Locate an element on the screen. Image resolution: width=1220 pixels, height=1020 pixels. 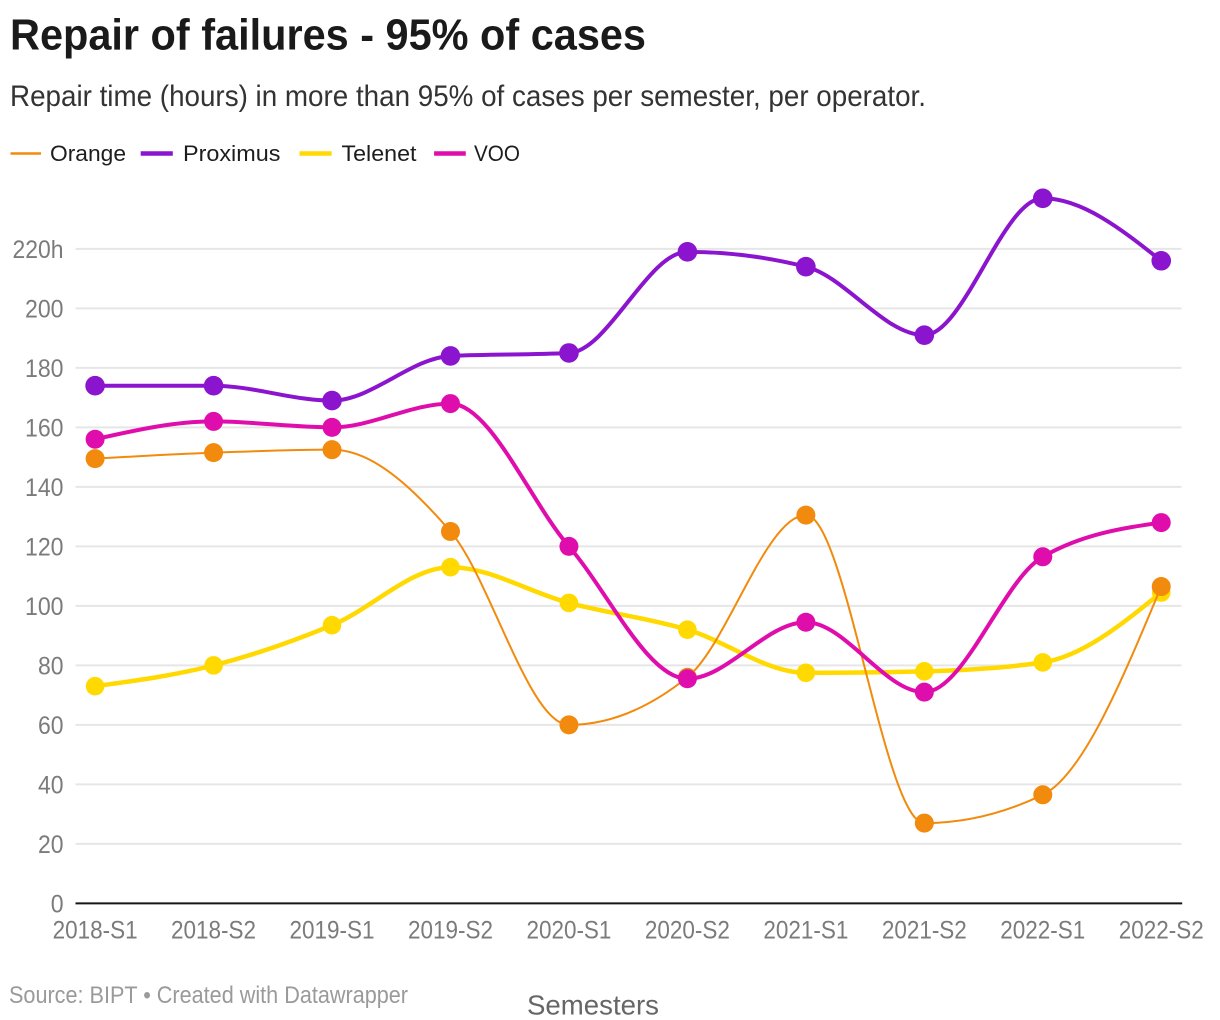
svg-text: 2022-S2 is located at coordinates (1161, 930).